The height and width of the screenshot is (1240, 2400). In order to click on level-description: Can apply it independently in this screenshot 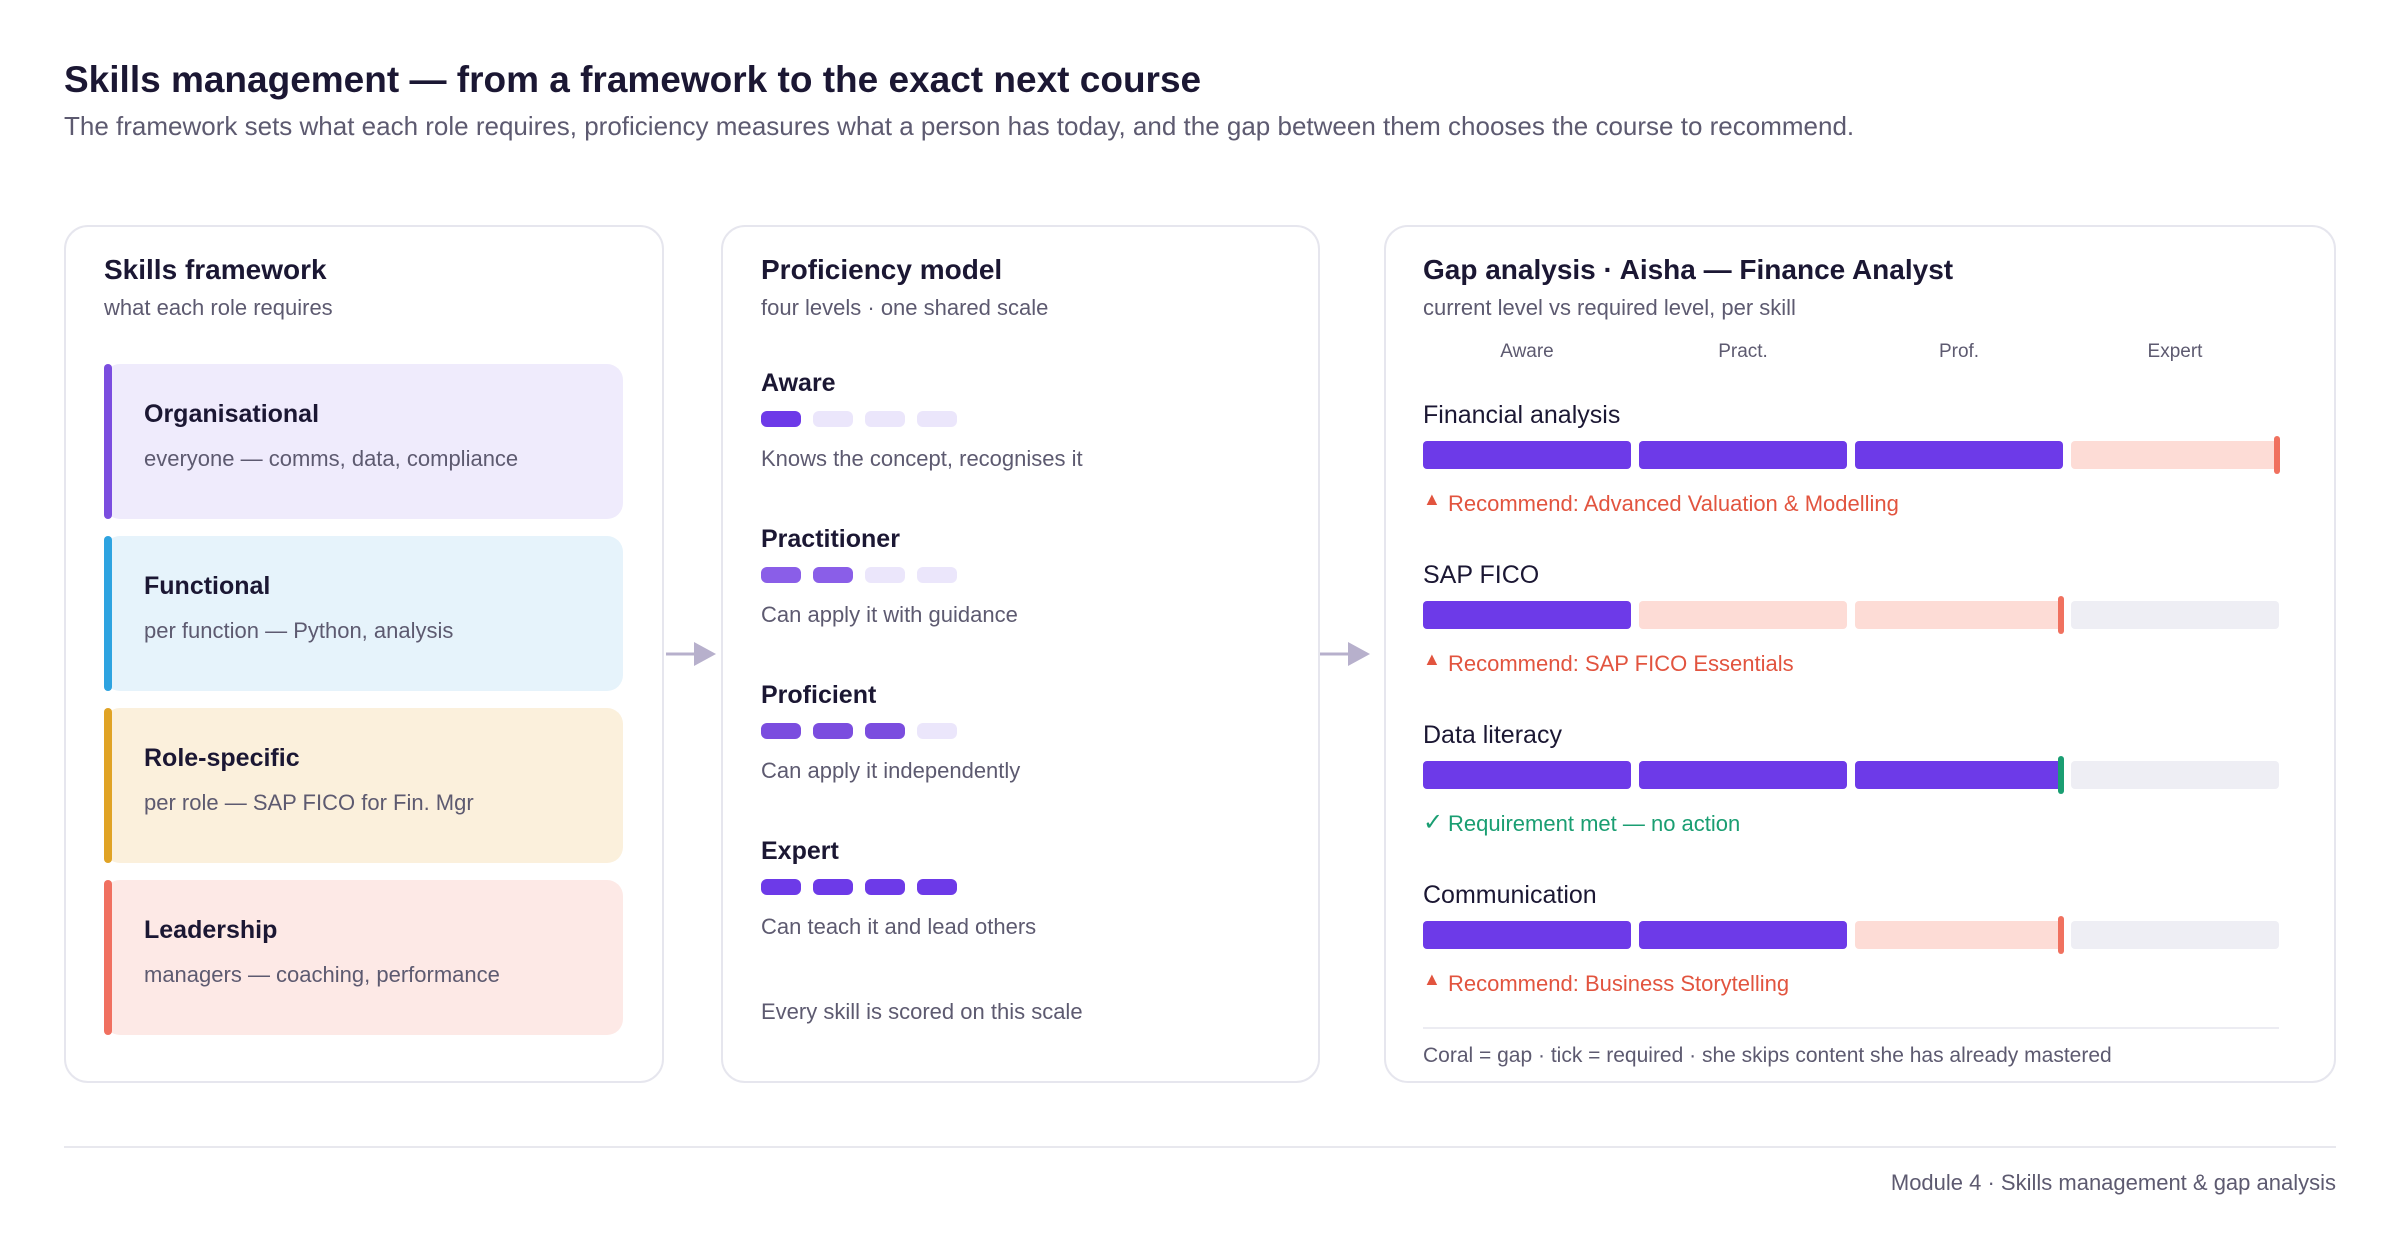, I will do `click(891, 770)`.